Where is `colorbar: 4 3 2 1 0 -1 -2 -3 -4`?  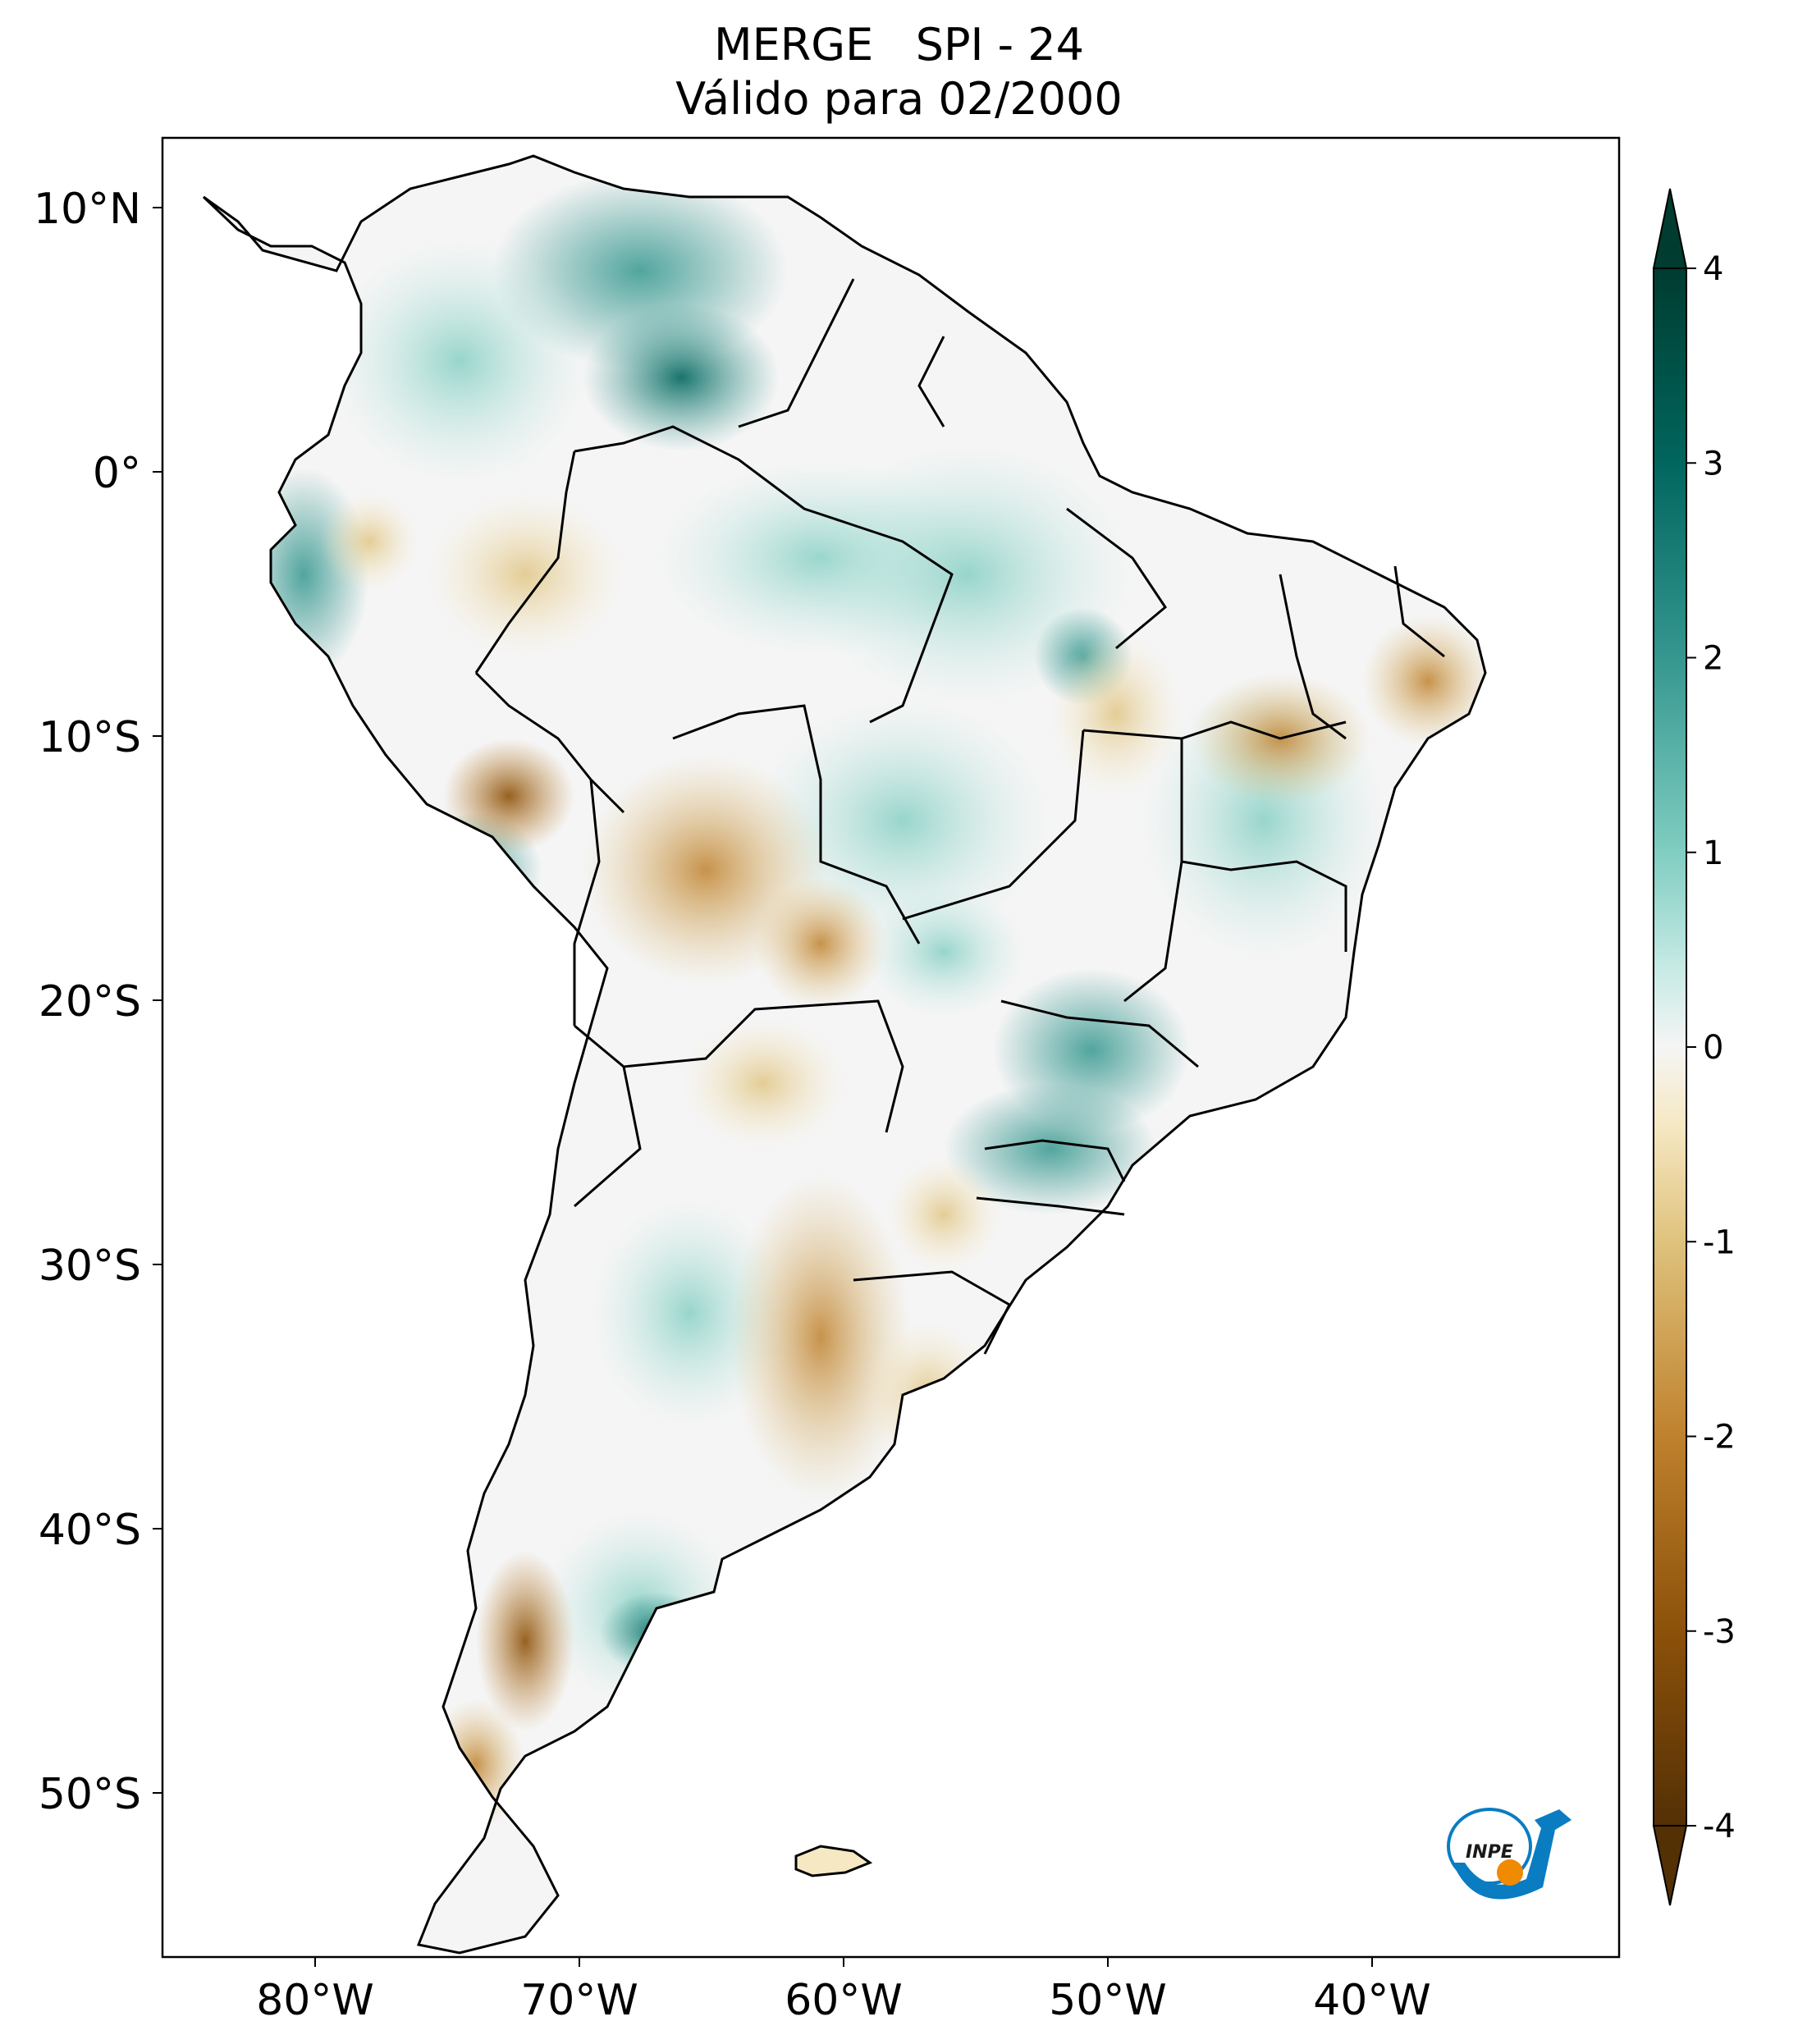
colorbar: 4 3 2 1 0 -1 -2 -3 -4 is located at coordinates (1694, 1047).